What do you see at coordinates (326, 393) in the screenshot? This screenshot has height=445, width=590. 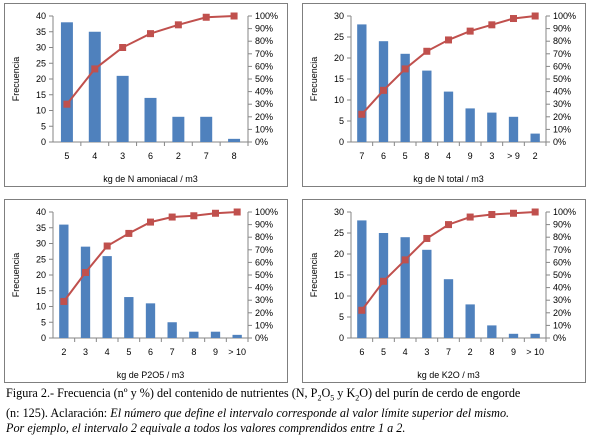 I see `caption-text-b: O` at bounding box center [326, 393].